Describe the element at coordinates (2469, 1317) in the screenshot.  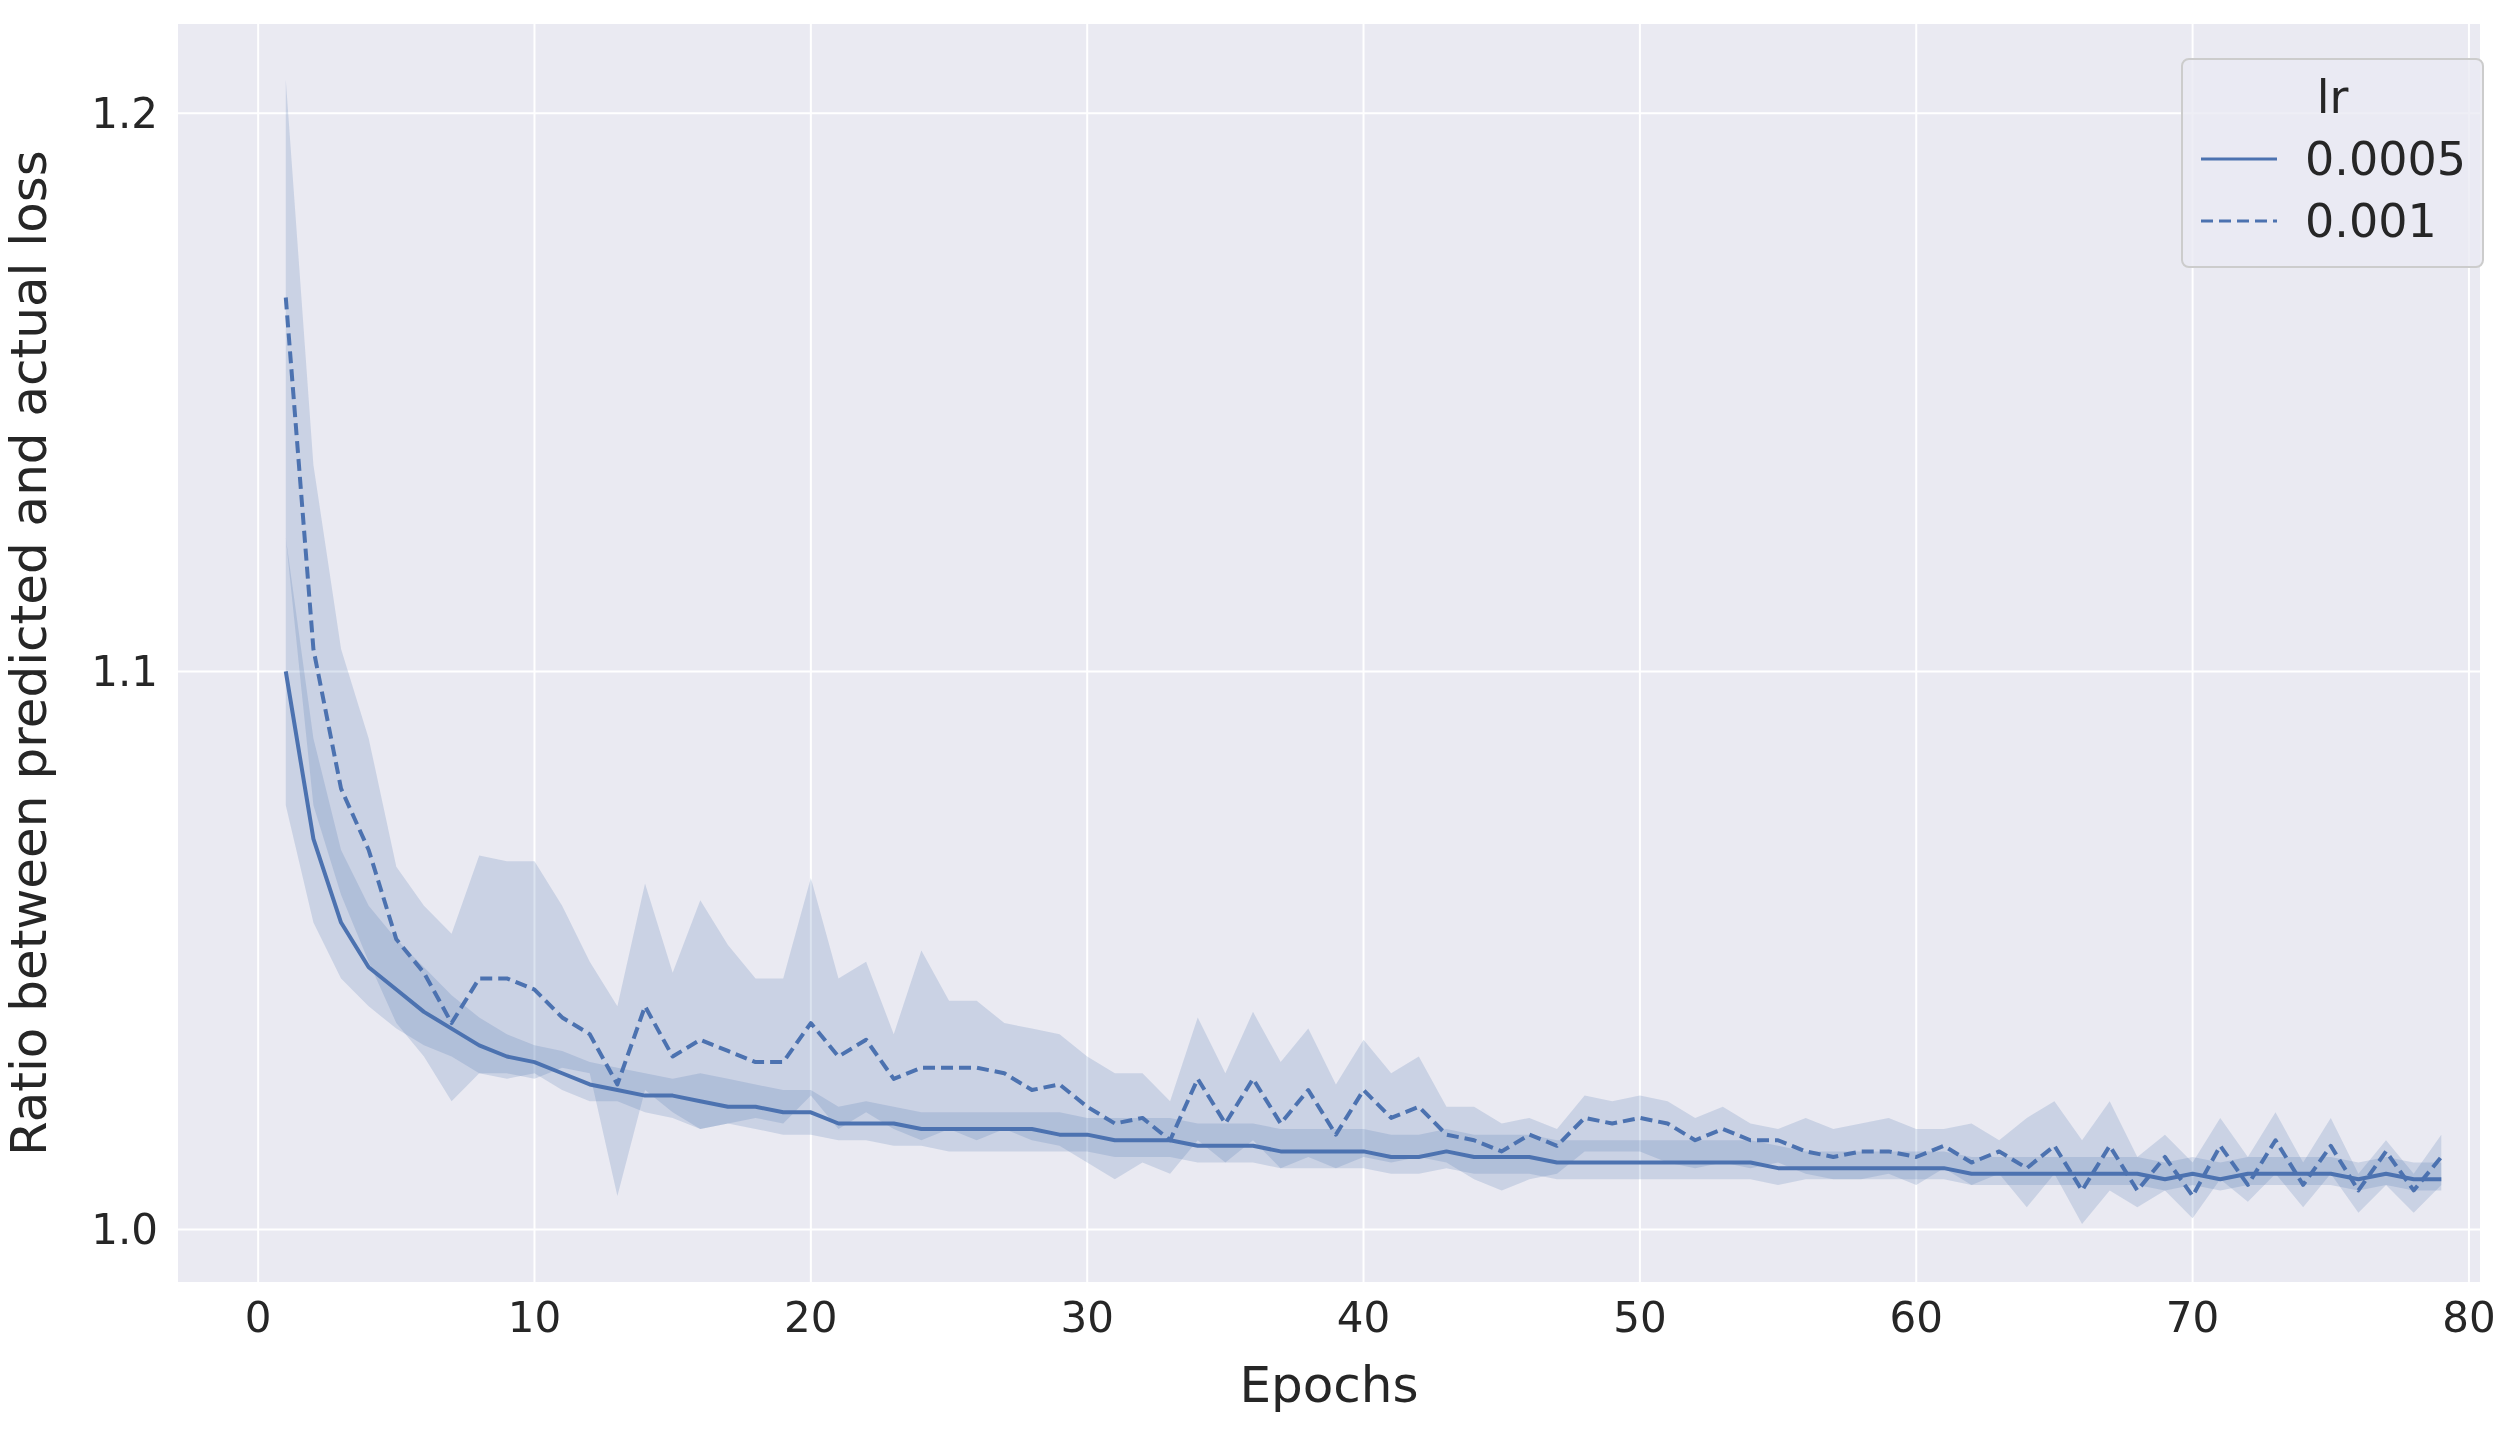
I see `x-tick-label: 80` at that location.